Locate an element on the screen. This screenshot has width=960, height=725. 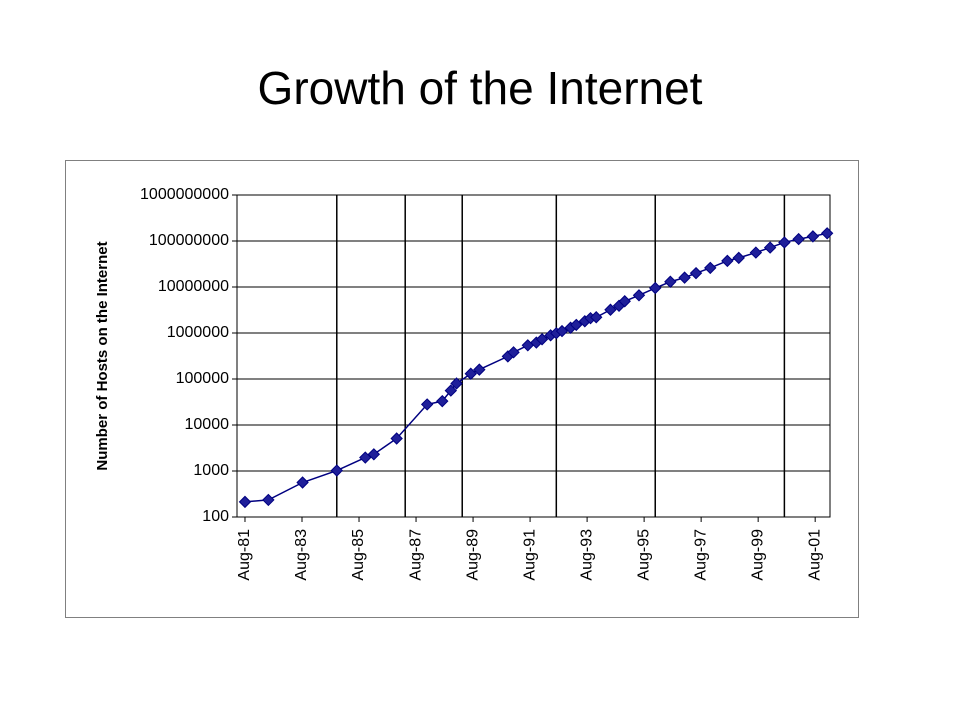
y-tick-label: 100 is located at coordinates (215, 516).